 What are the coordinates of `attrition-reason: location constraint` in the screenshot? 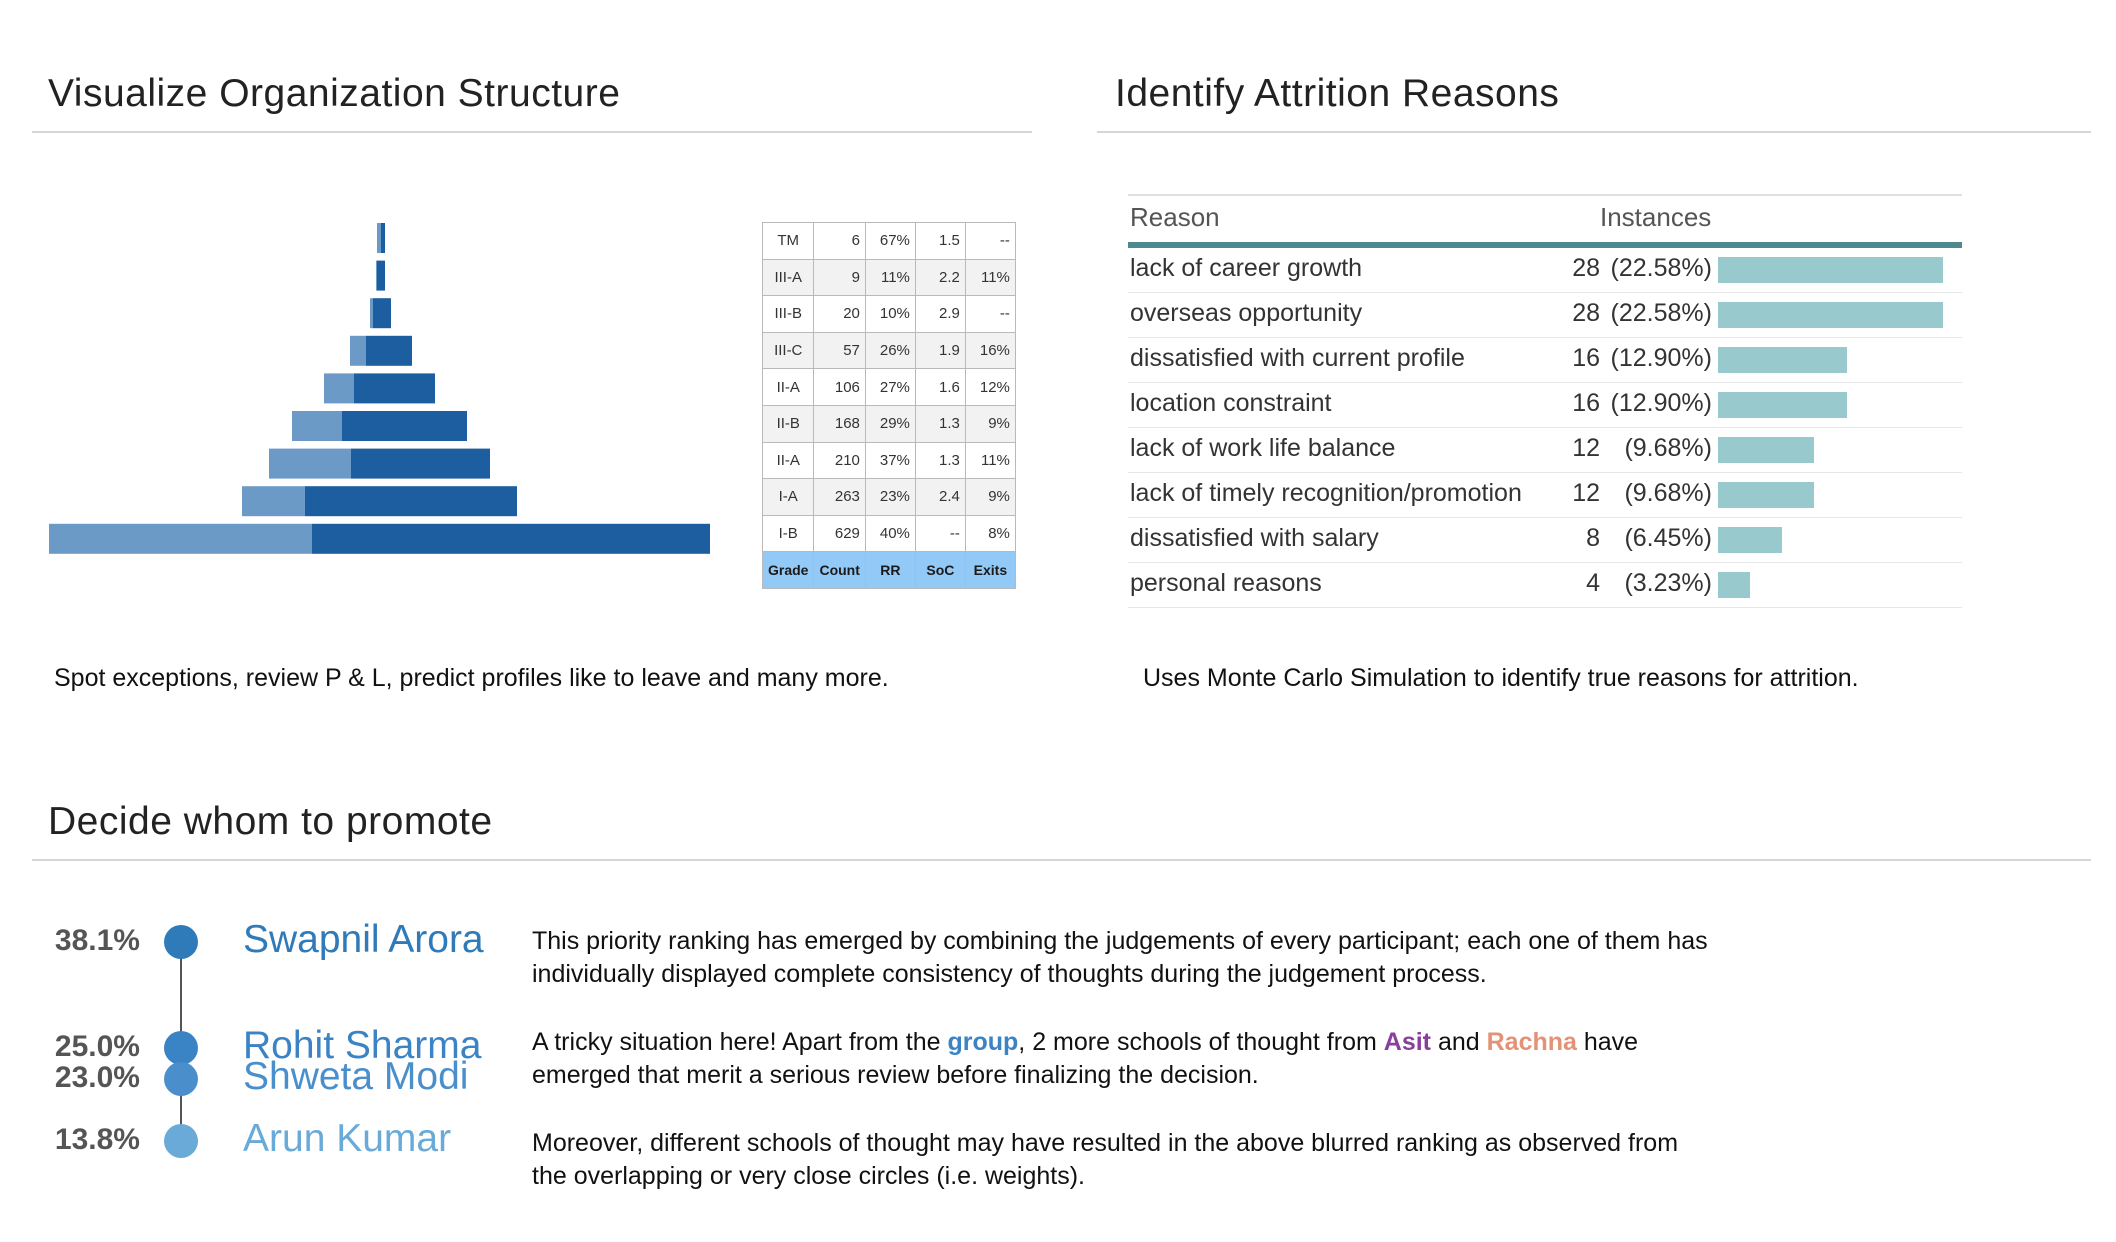 It's located at (1231, 403).